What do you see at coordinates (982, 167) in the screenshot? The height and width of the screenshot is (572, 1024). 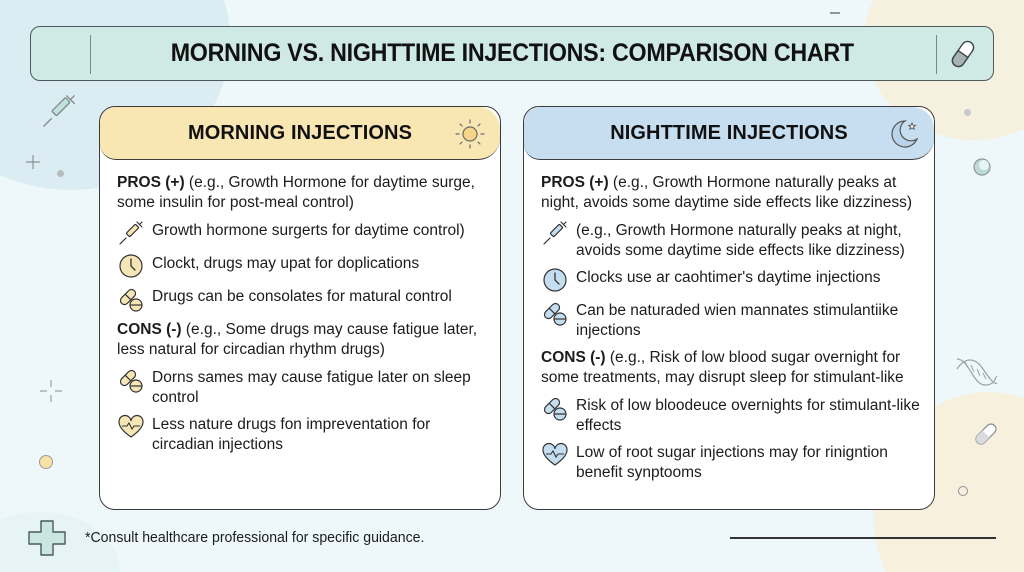 I see `moon-icon` at bounding box center [982, 167].